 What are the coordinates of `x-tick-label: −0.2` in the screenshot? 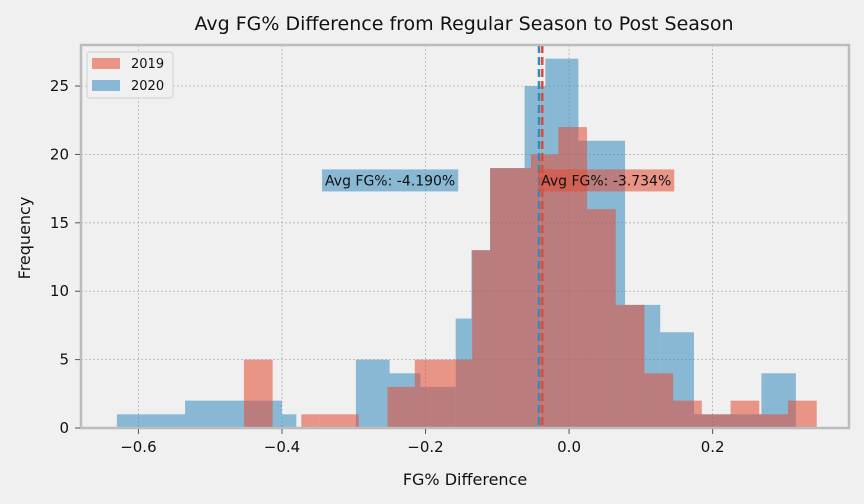 It's located at (425, 447).